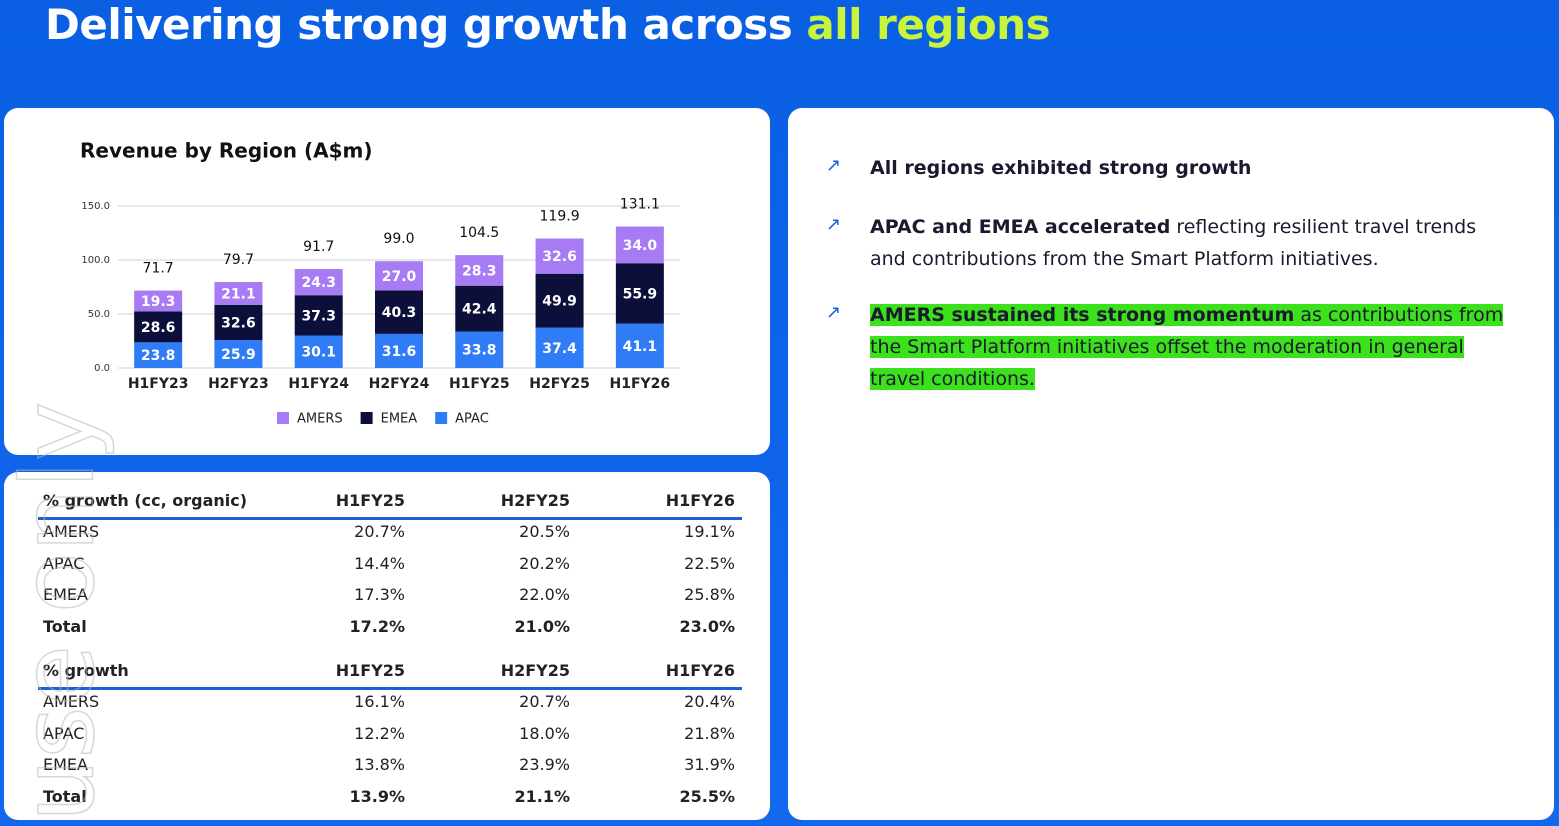  I want to click on bullet-content: All regions exhibited strong growth, so click(1060, 168).